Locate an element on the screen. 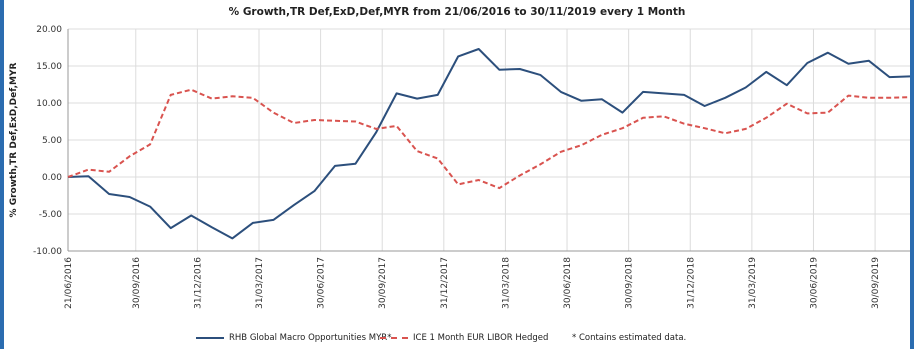 This screenshot has width=914, height=349. x-tick-label: 31/12/2016 is located at coordinates (198, 283).